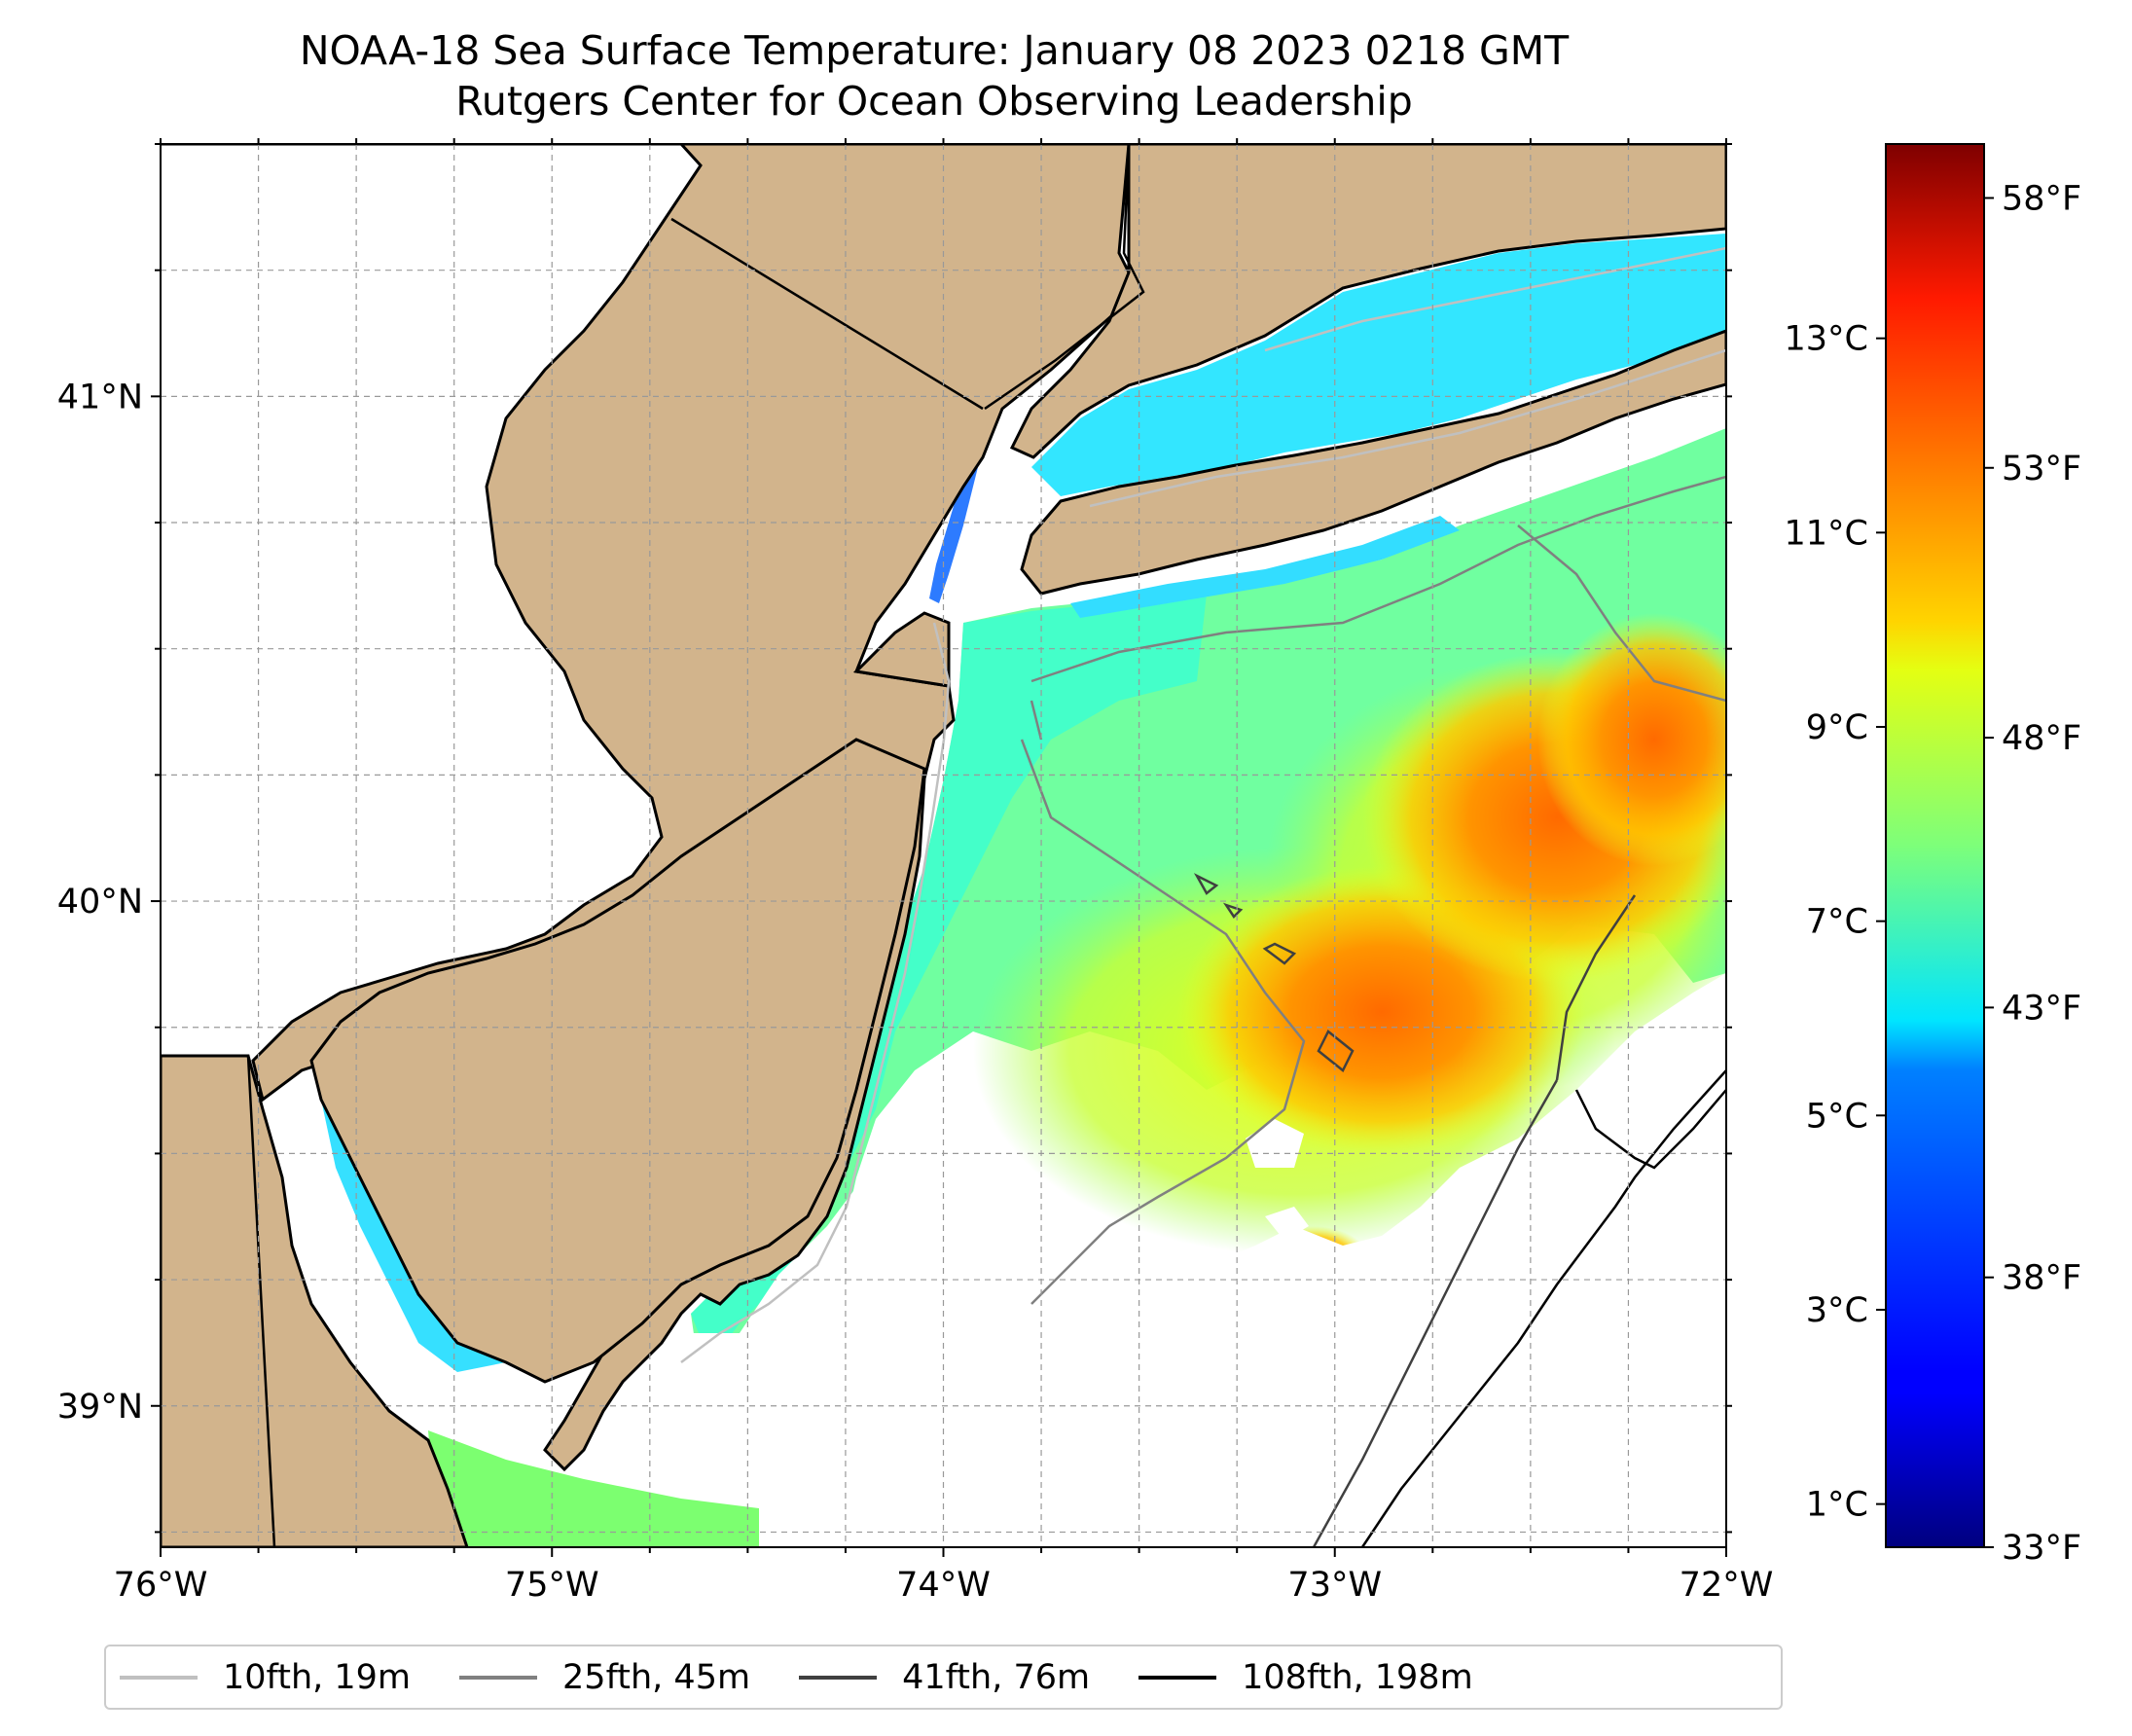 The height and width of the screenshot is (1736, 2132). What do you see at coordinates (657, 1677) in the screenshot?
I see `legend-label-25fth: 25fth, 45m` at bounding box center [657, 1677].